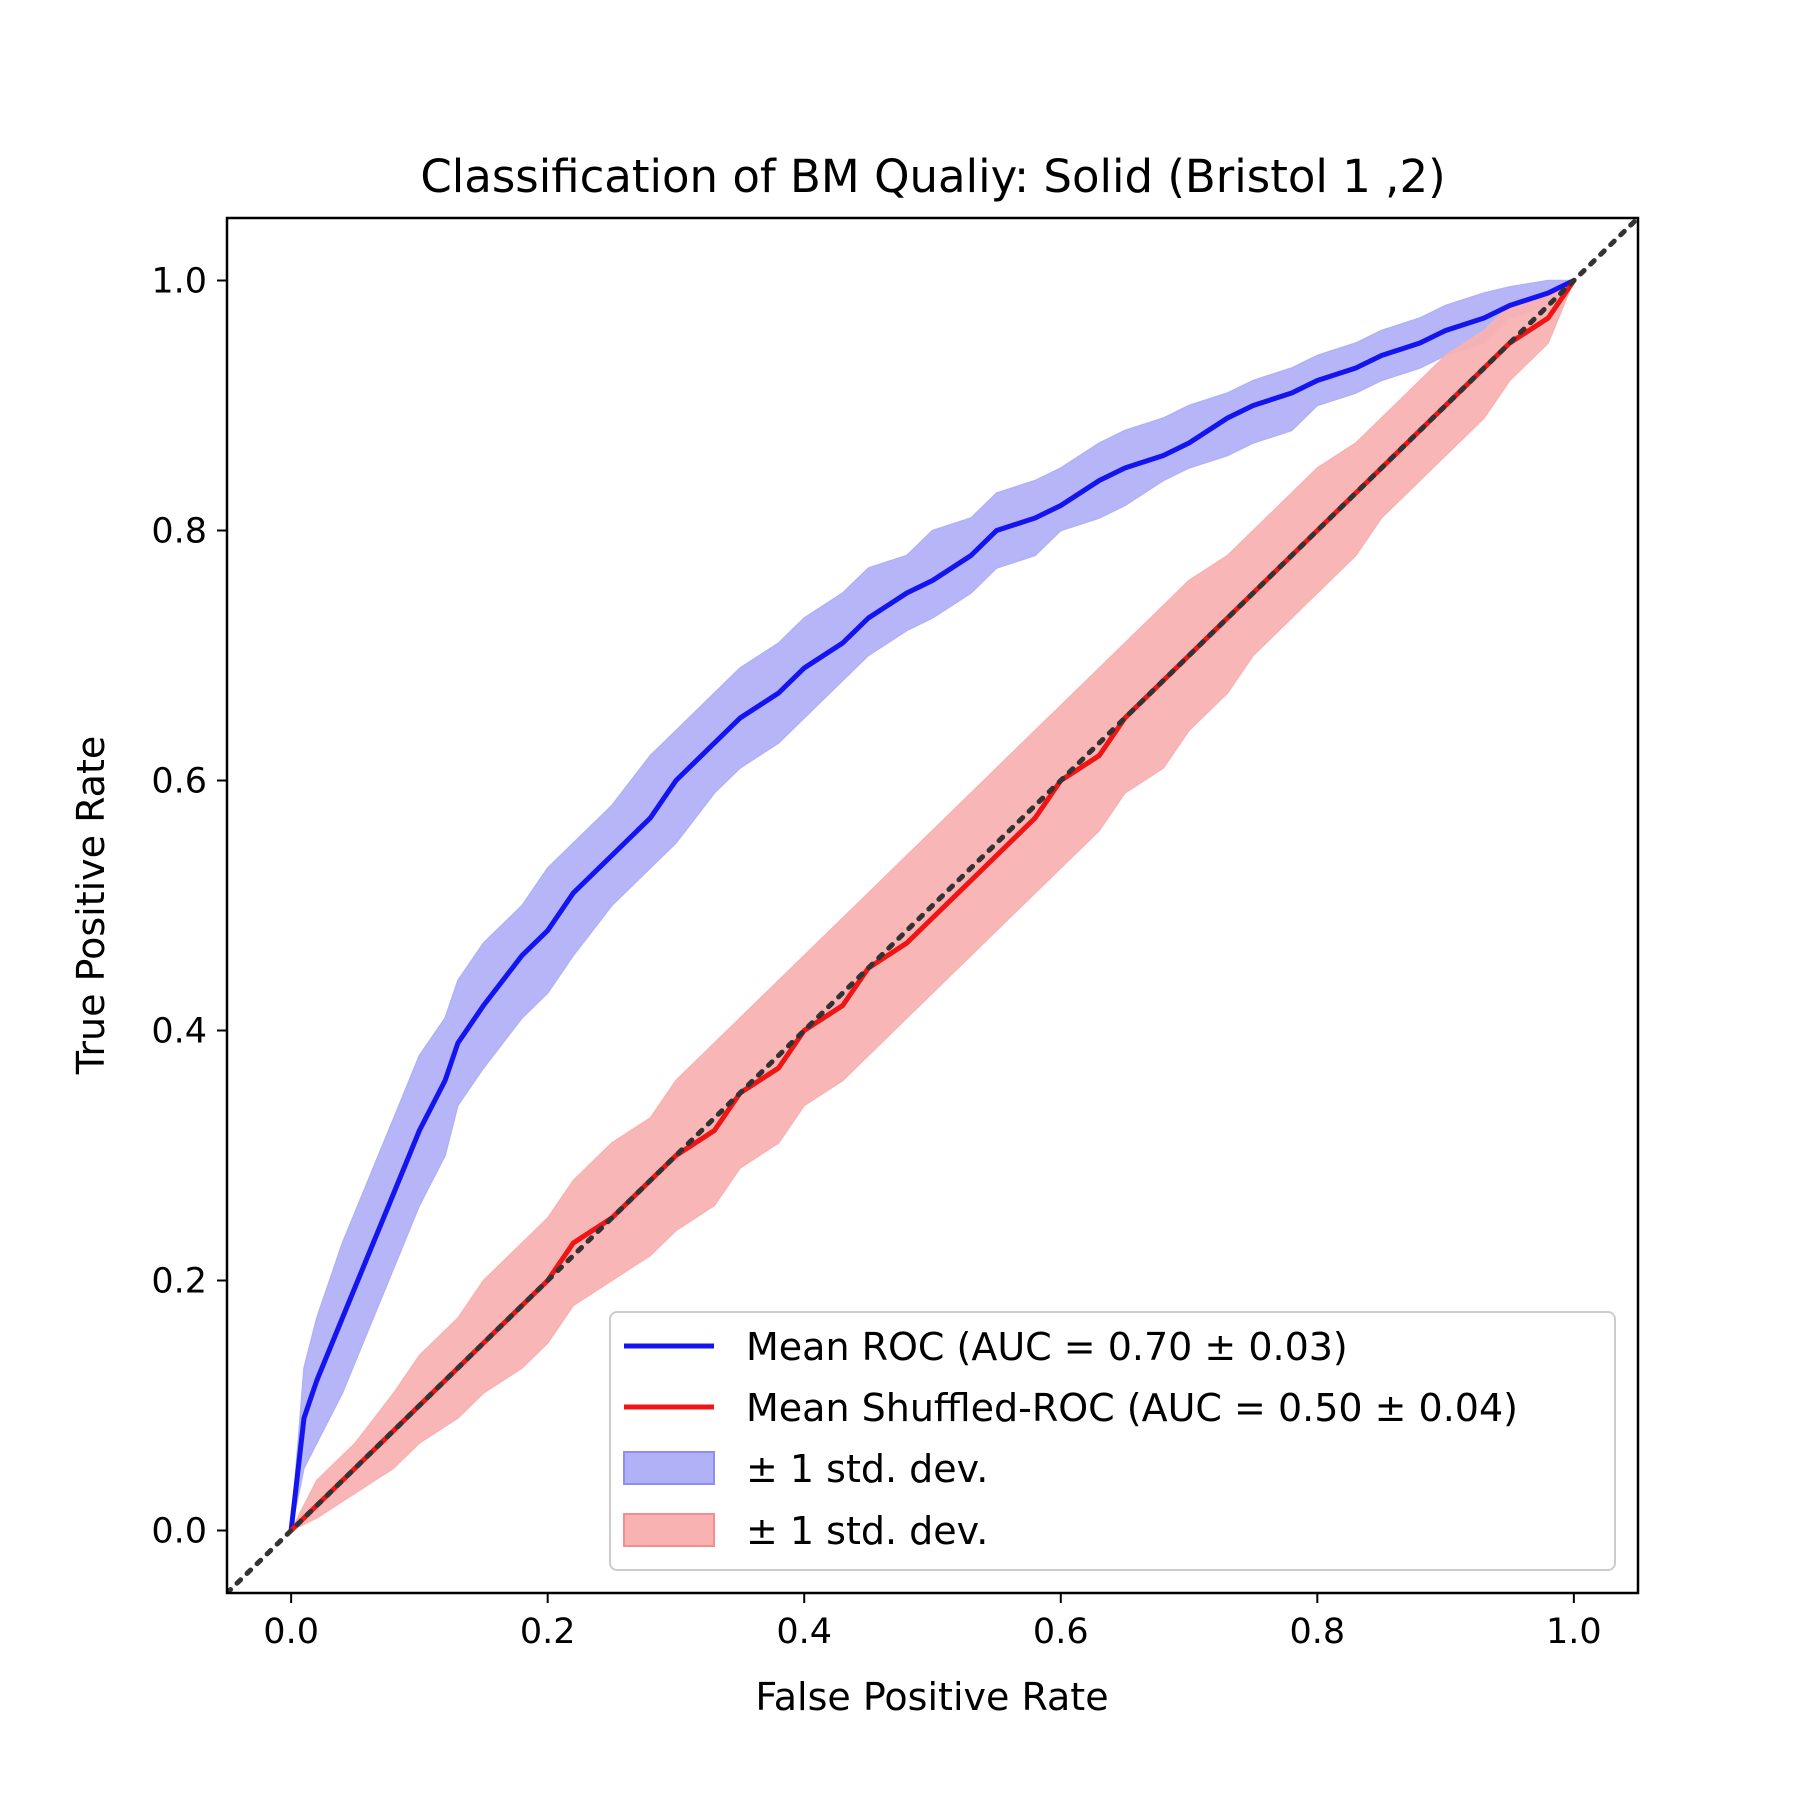 The width and height of the screenshot is (1800, 1800). Describe the element at coordinates (1132, 1408) in the screenshot. I see `legend-label-shuffled-roc: Mean Shuffled-ROC (AUC = 0.50 ± 0.04)` at that location.